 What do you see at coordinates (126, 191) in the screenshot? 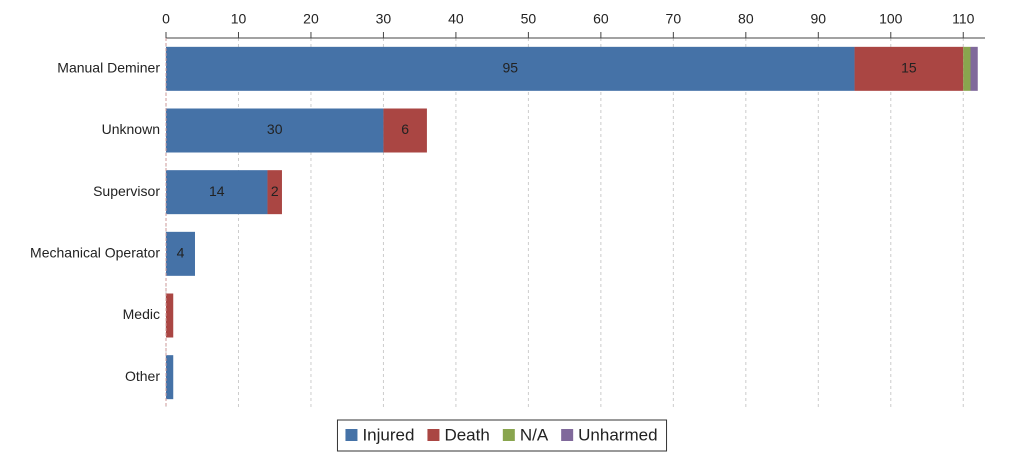
I see `y-tick-label: Supervisor` at bounding box center [126, 191].